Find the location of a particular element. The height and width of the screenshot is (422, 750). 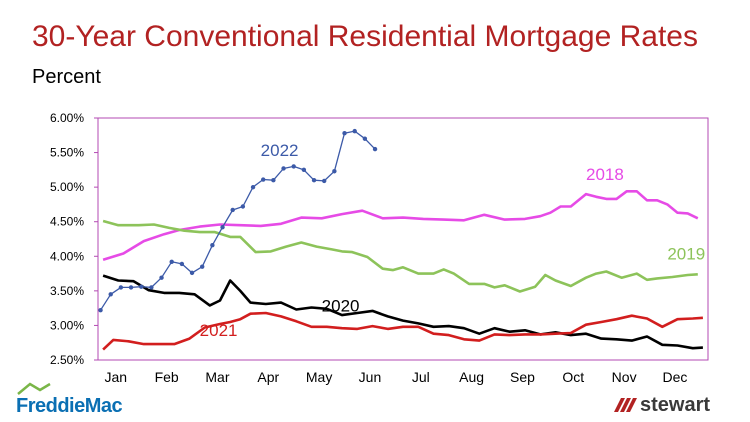

chart-subtitle: Percent is located at coordinates (66, 77).